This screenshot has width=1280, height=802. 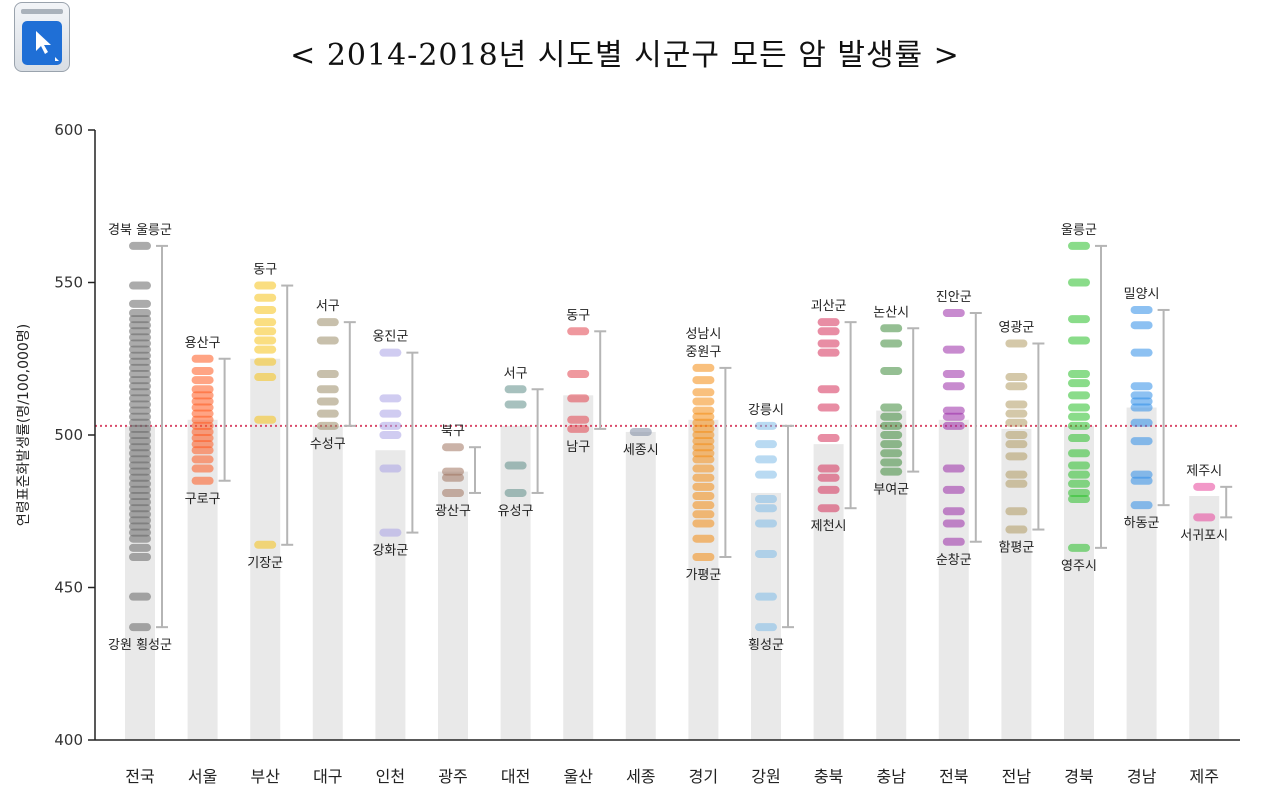 What do you see at coordinates (1078, 776) in the screenshot?
I see `category-label: 경북` at bounding box center [1078, 776].